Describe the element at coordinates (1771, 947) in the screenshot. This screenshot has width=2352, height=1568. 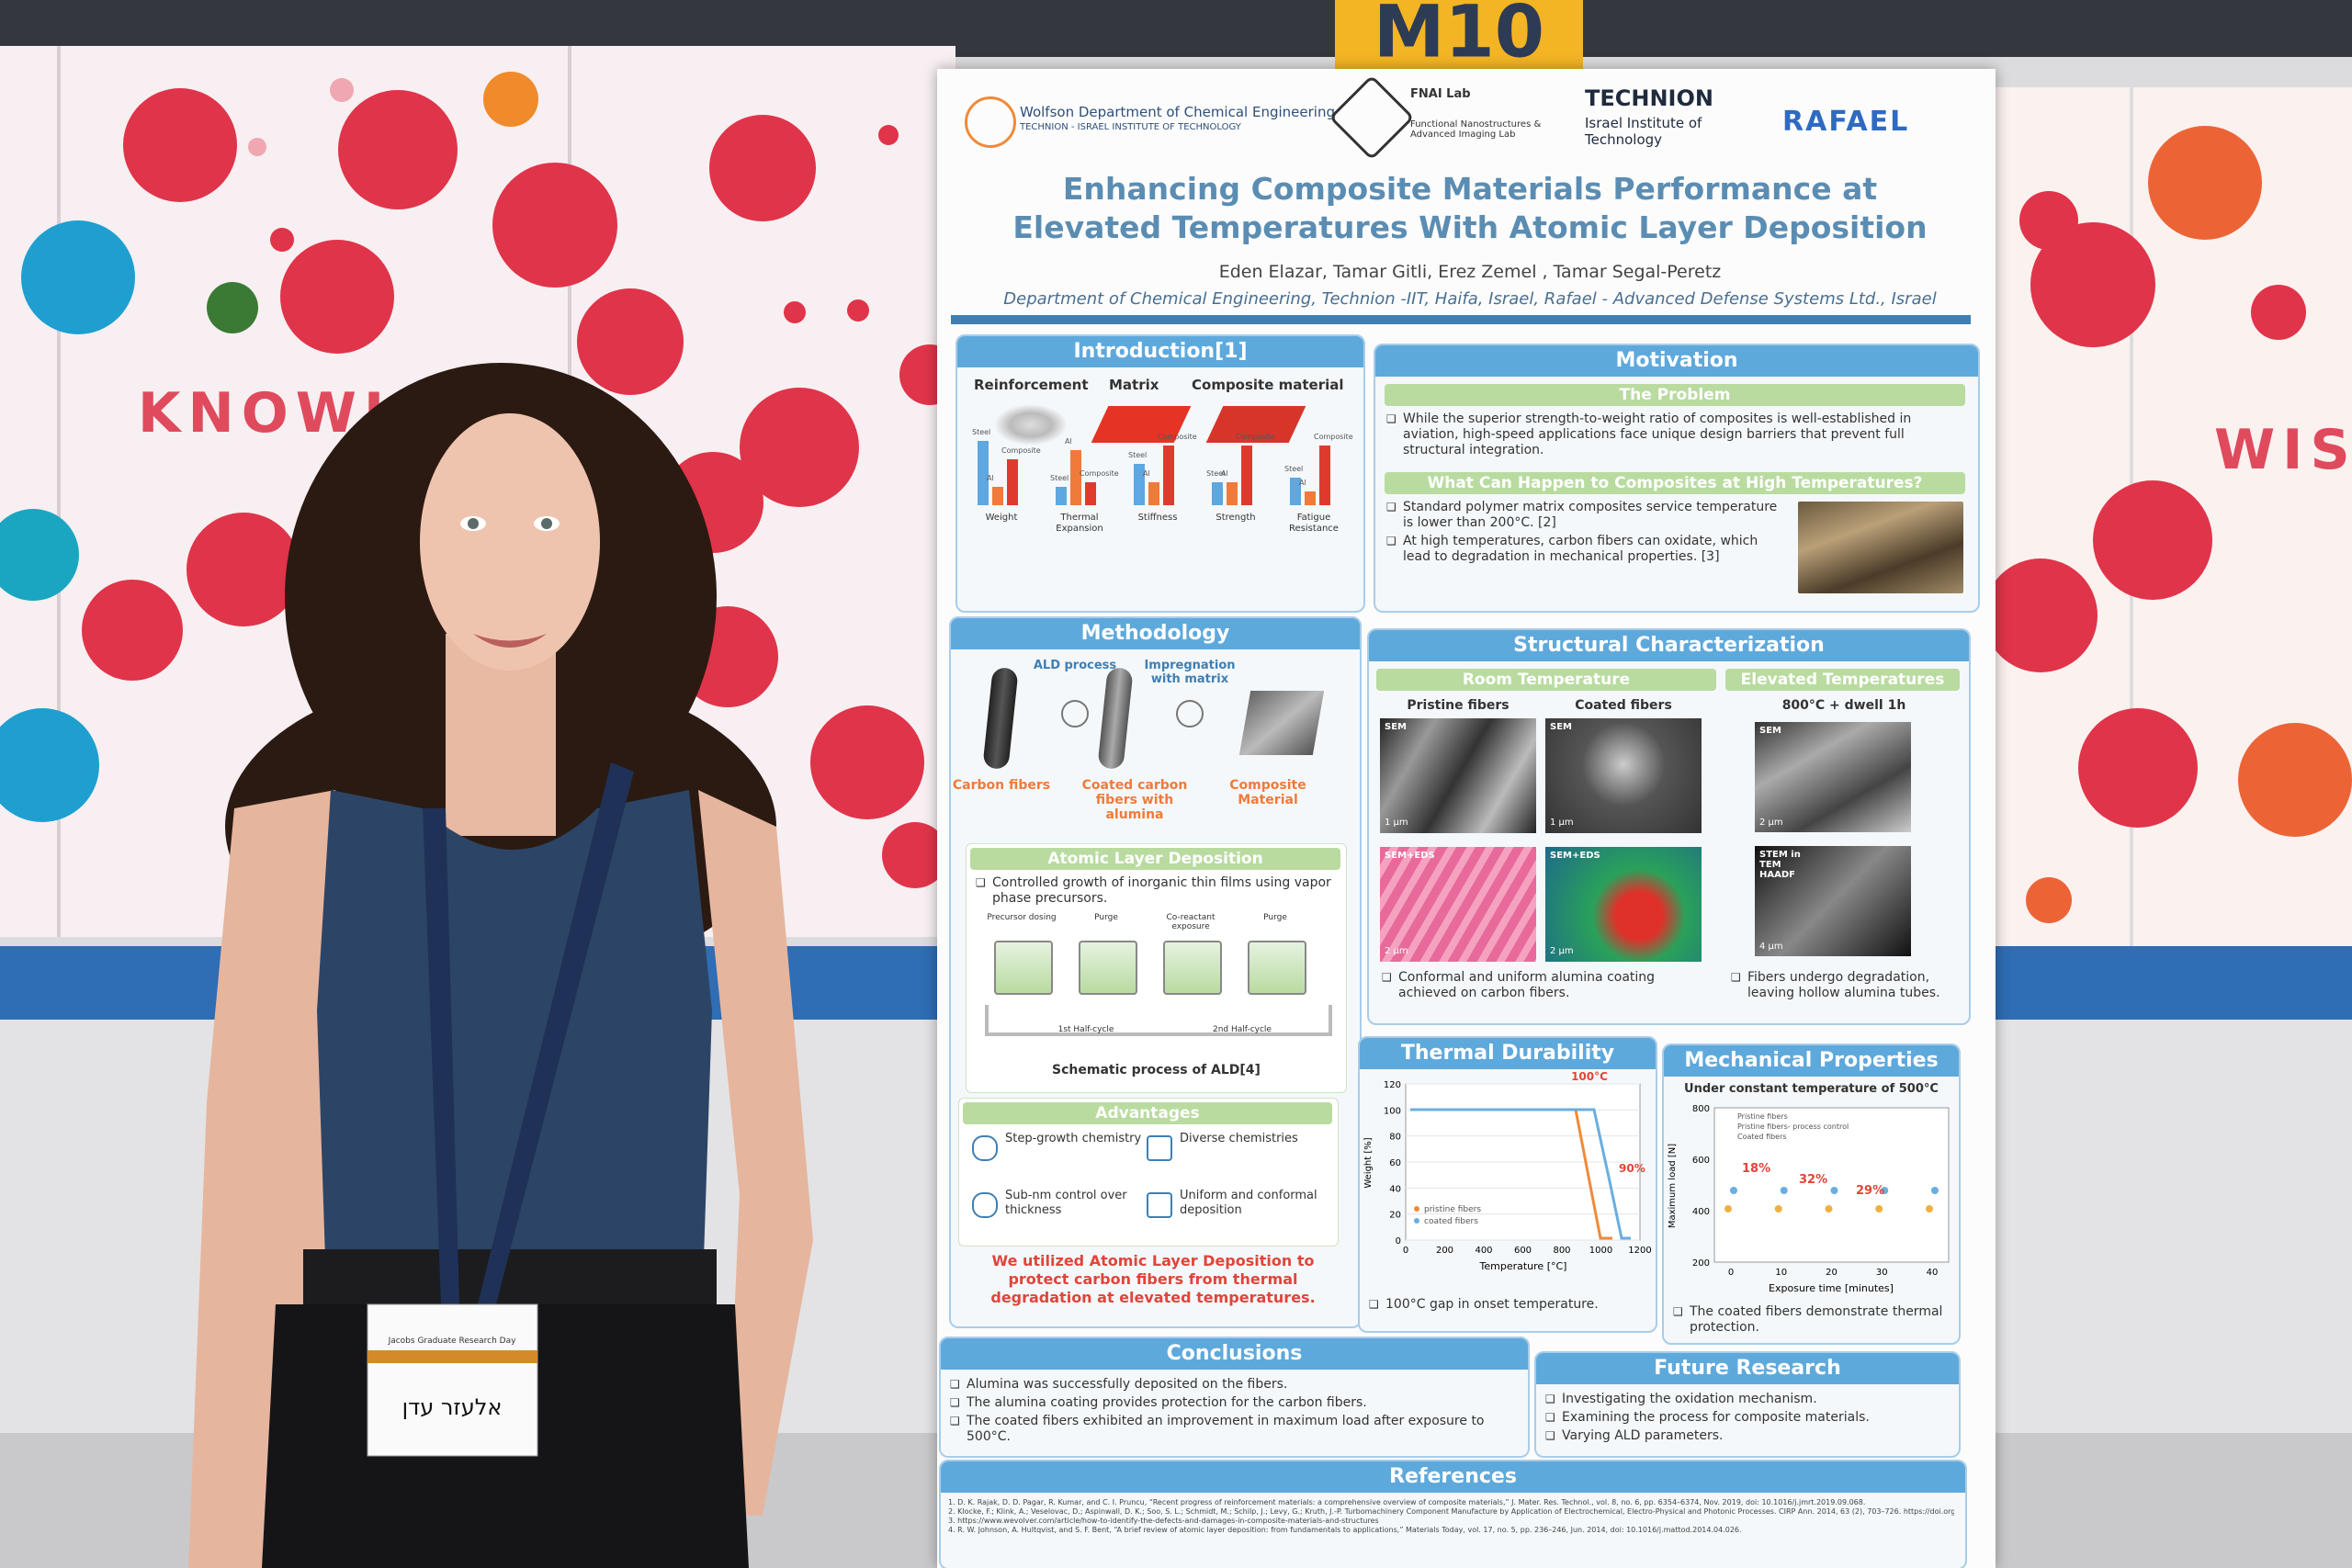
I see `scale-label: 4 μm` at that location.